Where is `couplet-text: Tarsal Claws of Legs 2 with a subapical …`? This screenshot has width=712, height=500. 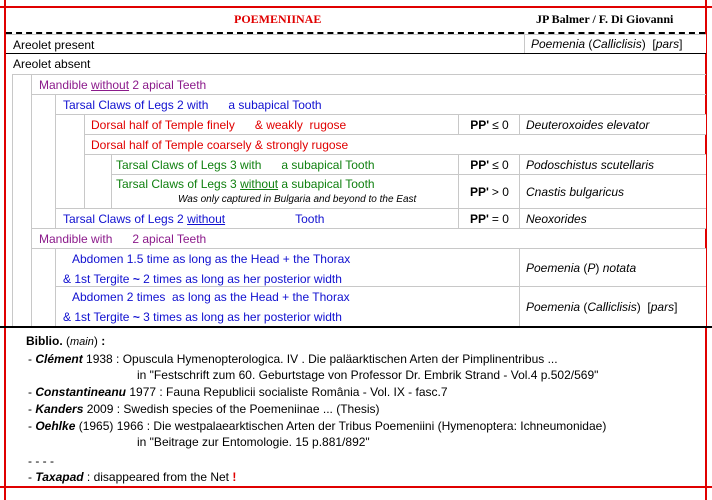 couplet-text: Tarsal Claws of Legs 2 with a subapical … is located at coordinates (192, 105).